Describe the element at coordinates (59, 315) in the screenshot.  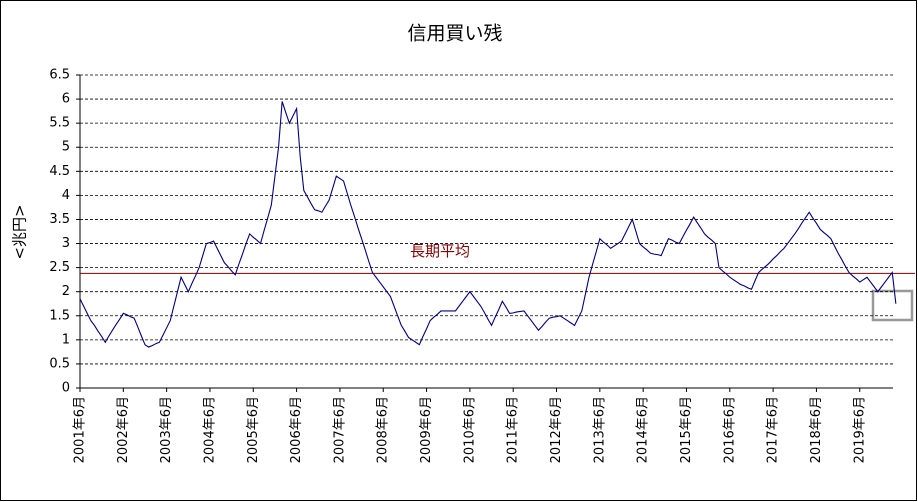
I see `y-tick-label: 1.5` at that location.